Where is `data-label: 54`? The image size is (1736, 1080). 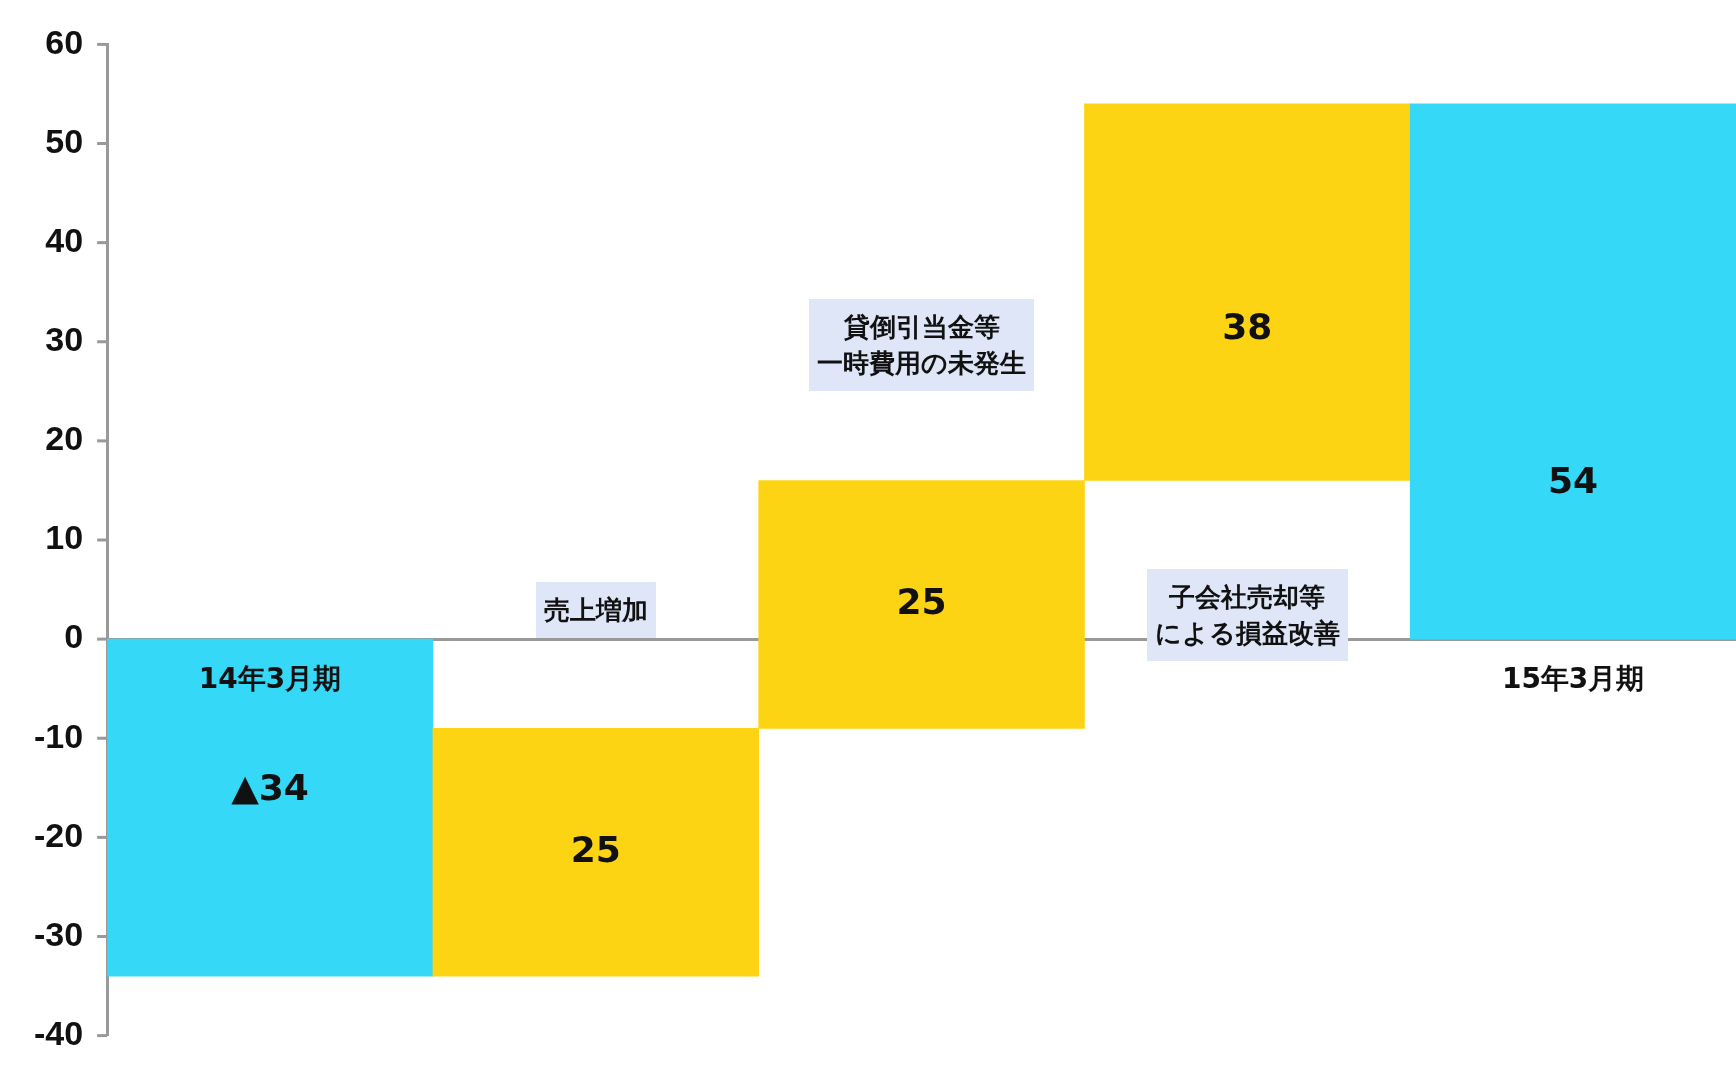 data-label: 54 is located at coordinates (1573, 481).